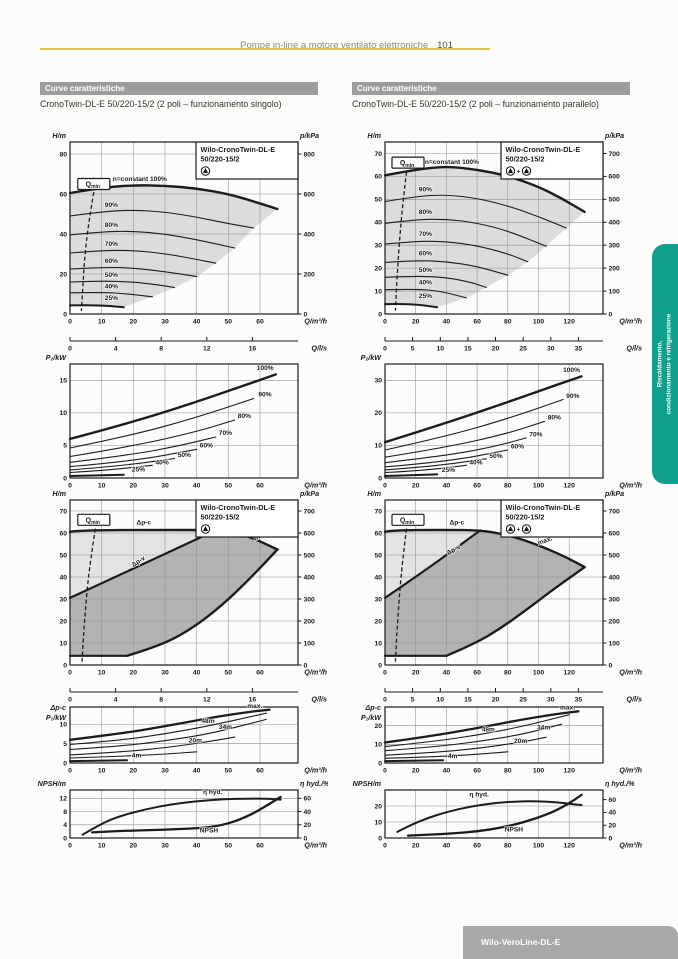 The height and width of the screenshot is (959, 678). I want to click on svg-text: 5, so click(65, 446).